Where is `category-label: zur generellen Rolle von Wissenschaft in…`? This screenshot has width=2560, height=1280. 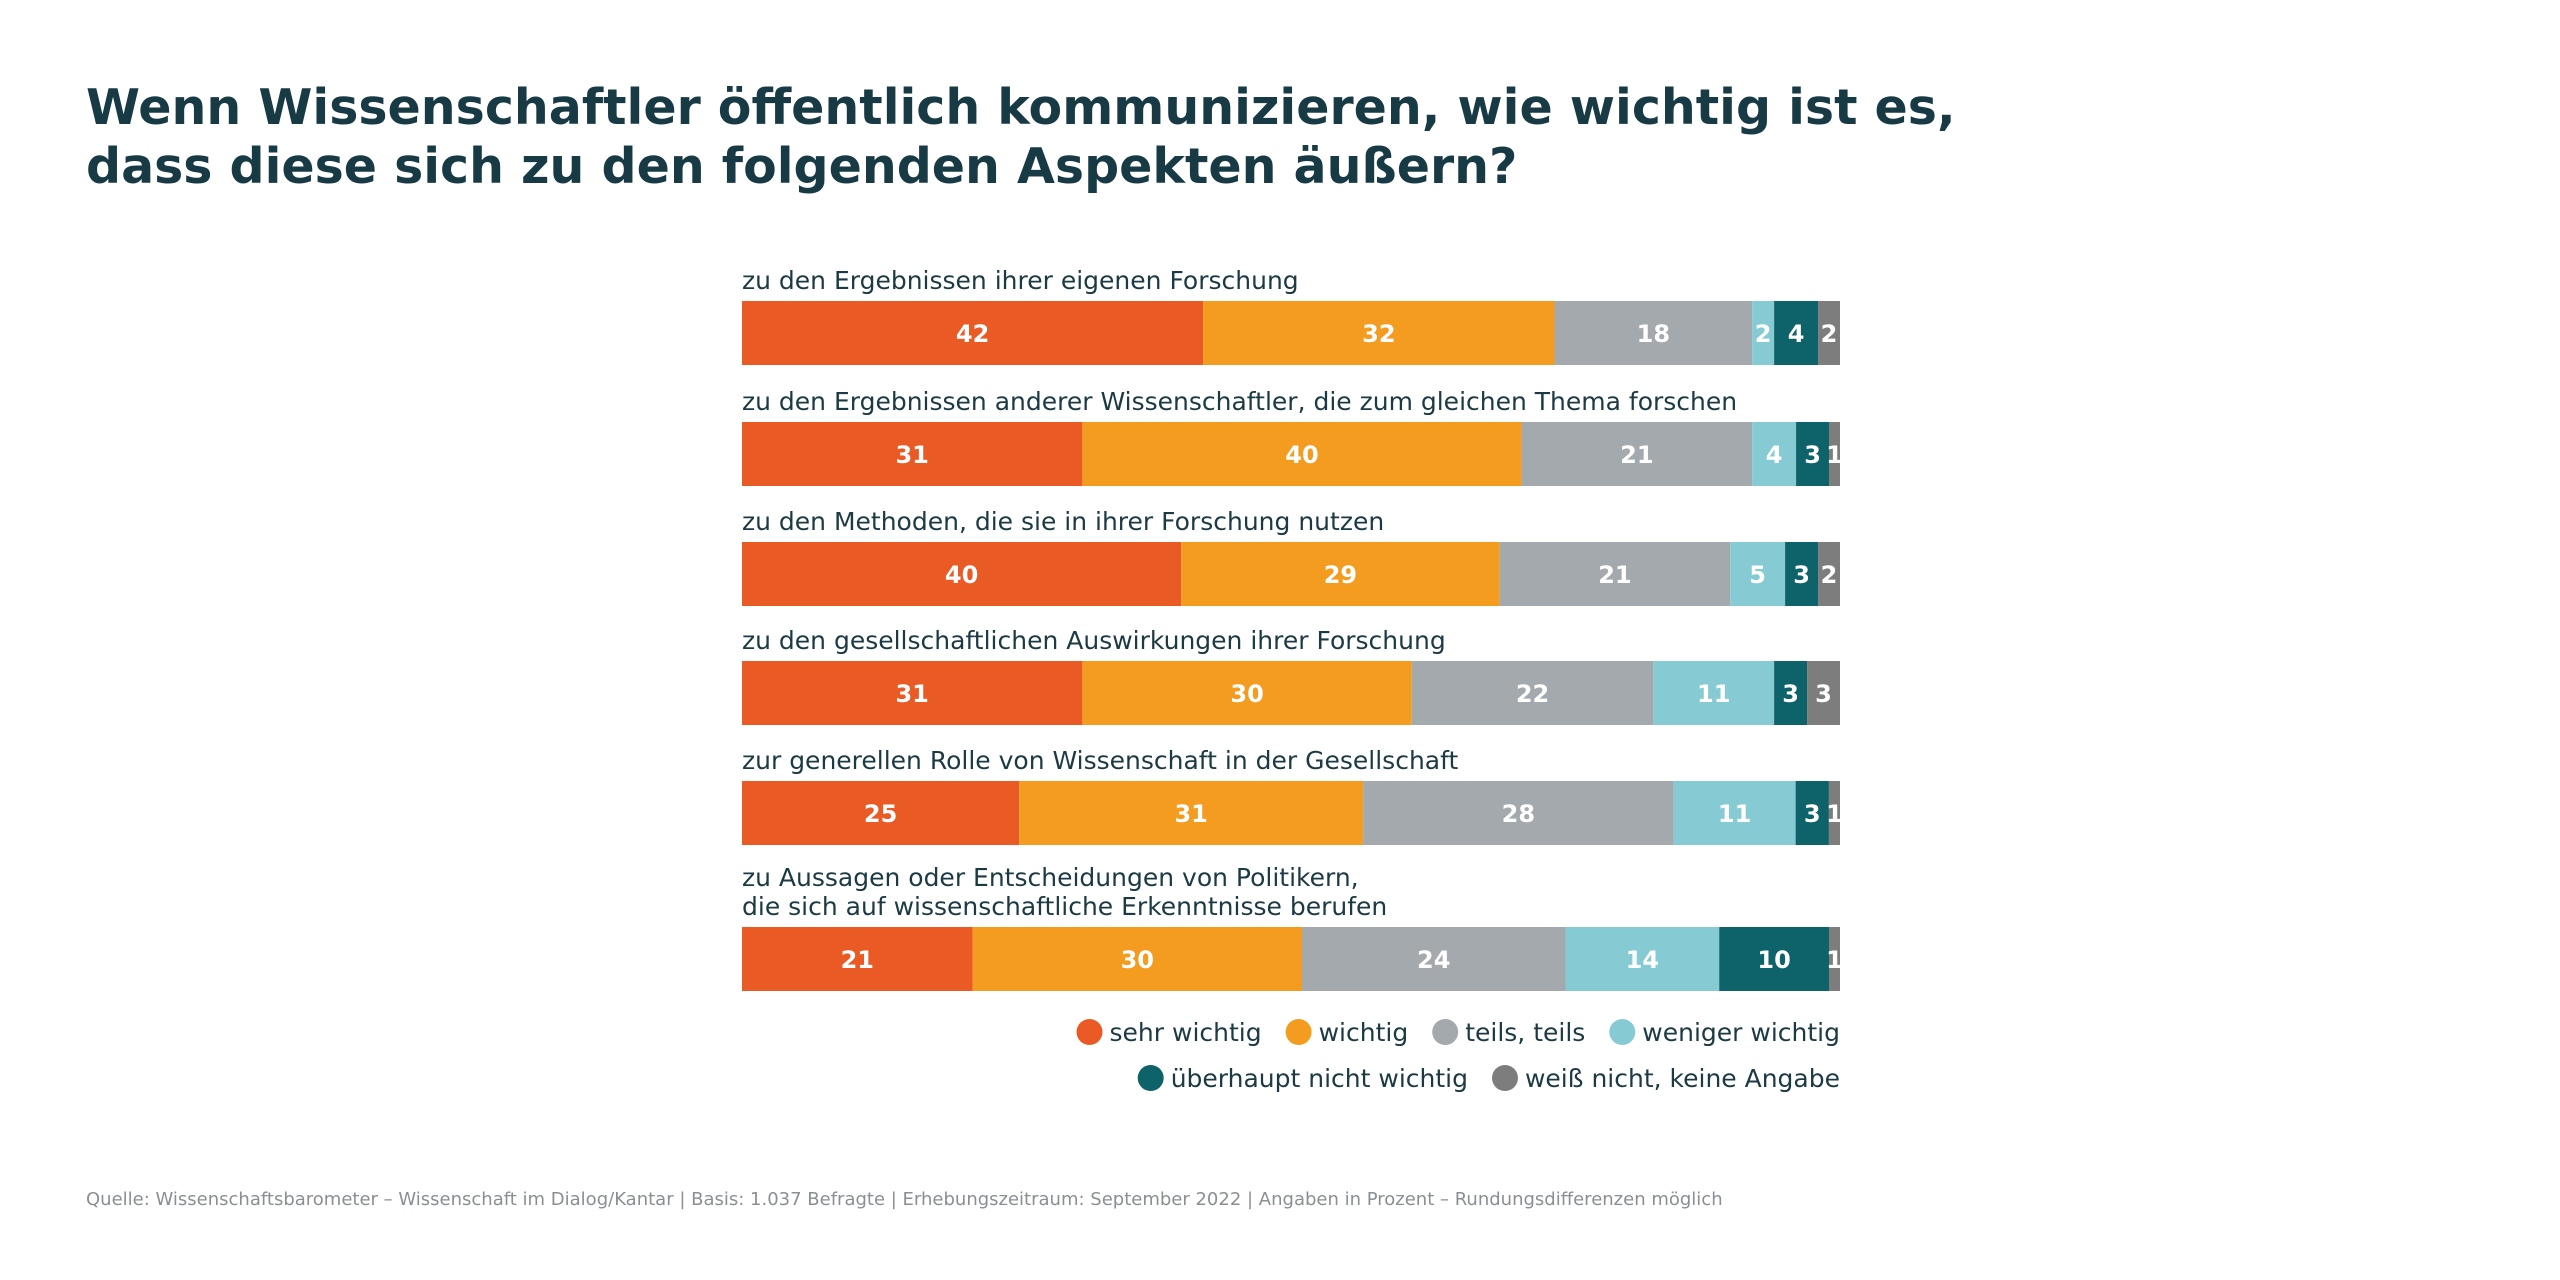 category-label: zur generellen Rolle von Wissenschaft in… is located at coordinates (1100, 760).